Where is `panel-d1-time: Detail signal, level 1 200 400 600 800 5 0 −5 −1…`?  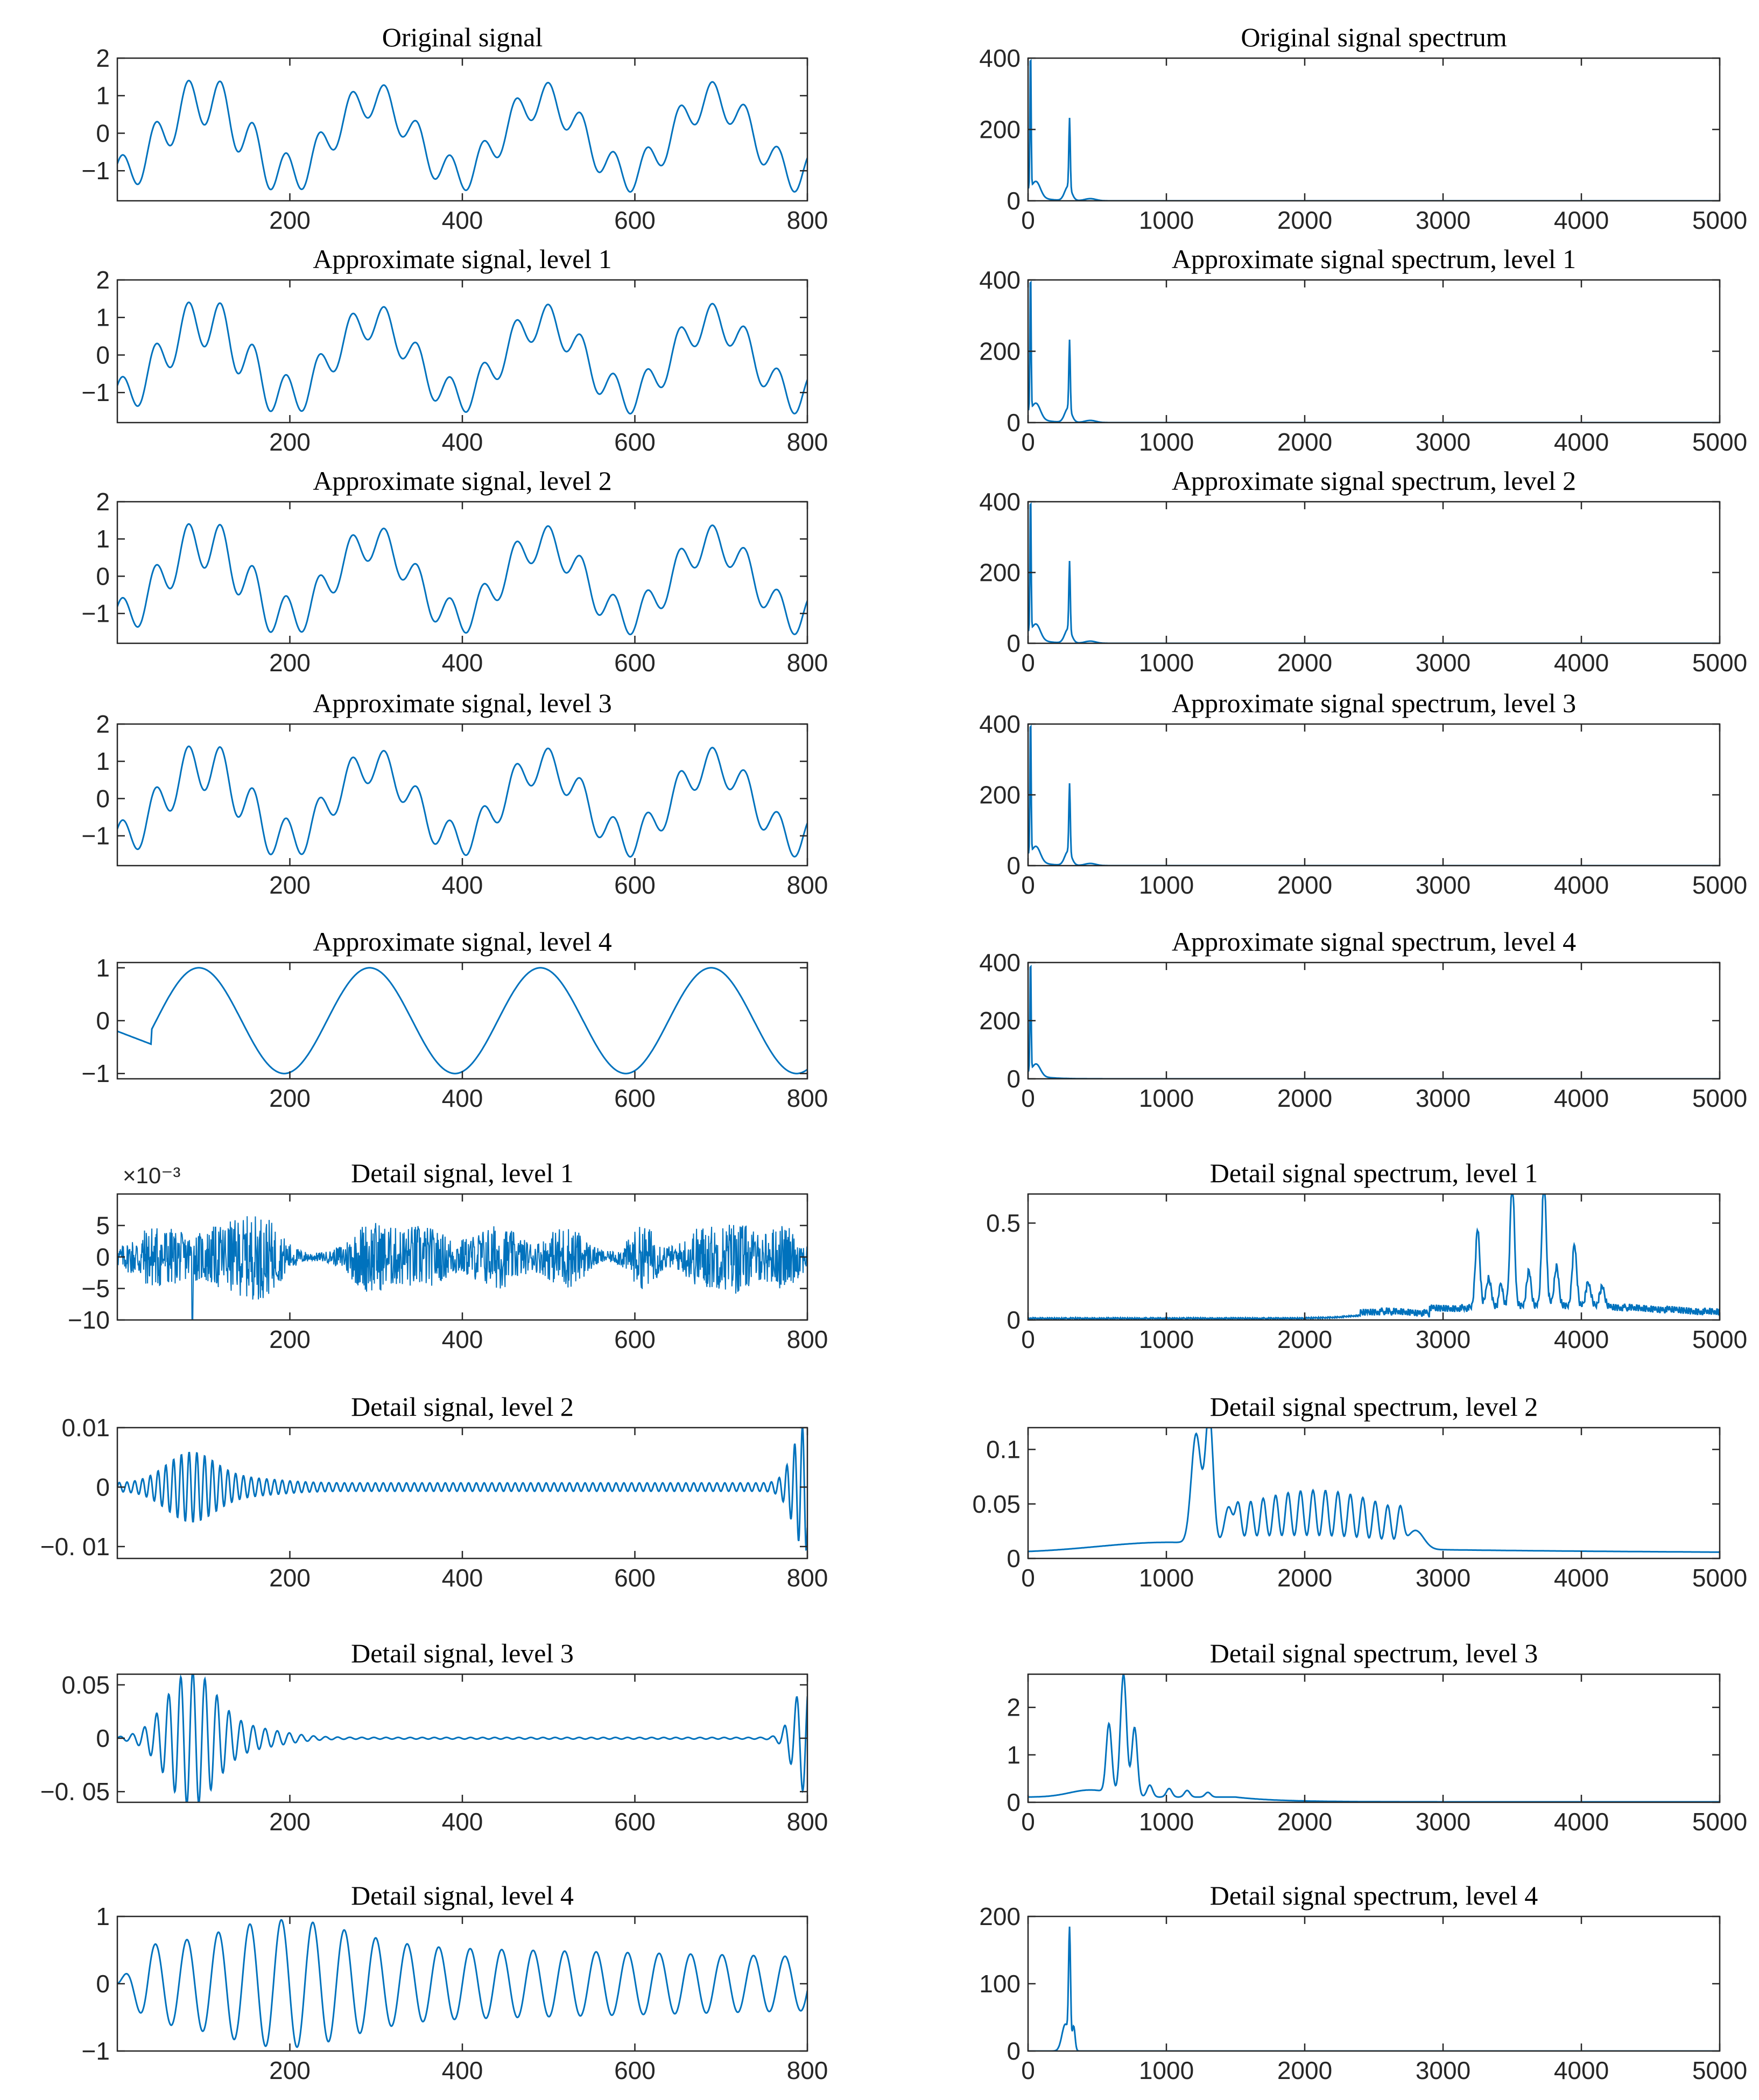
panel-d1-time: Detail signal, level 1 200 400 600 800 5 0 −5 −1… is located at coordinates (448, 1256).